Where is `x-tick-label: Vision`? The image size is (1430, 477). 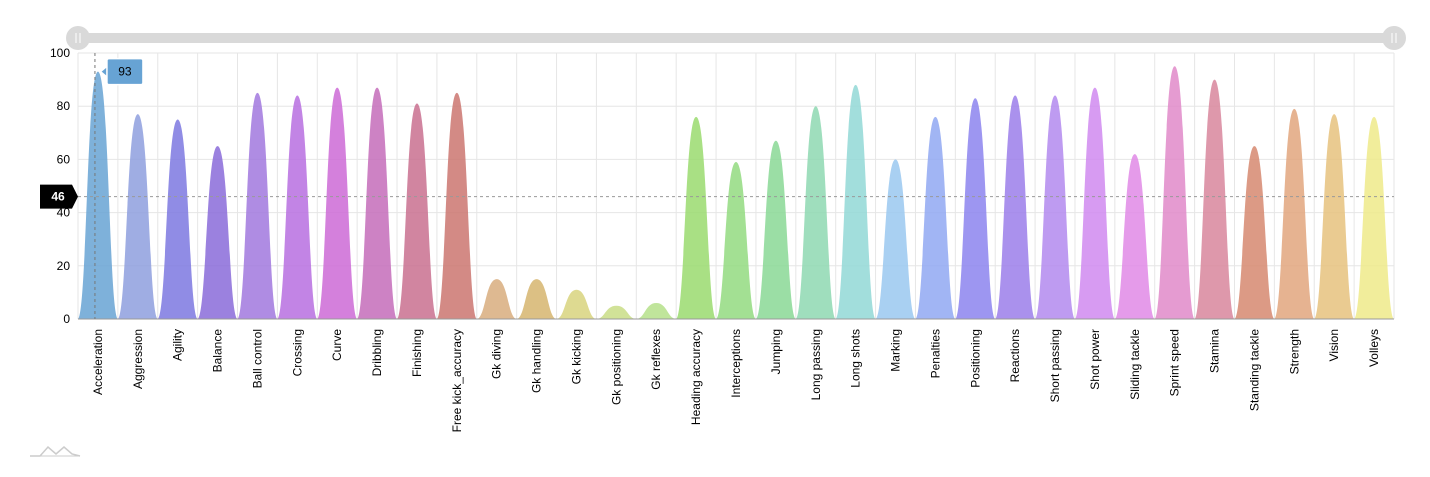 x-tick-label: Vision is located at coordinates (1334, 345).